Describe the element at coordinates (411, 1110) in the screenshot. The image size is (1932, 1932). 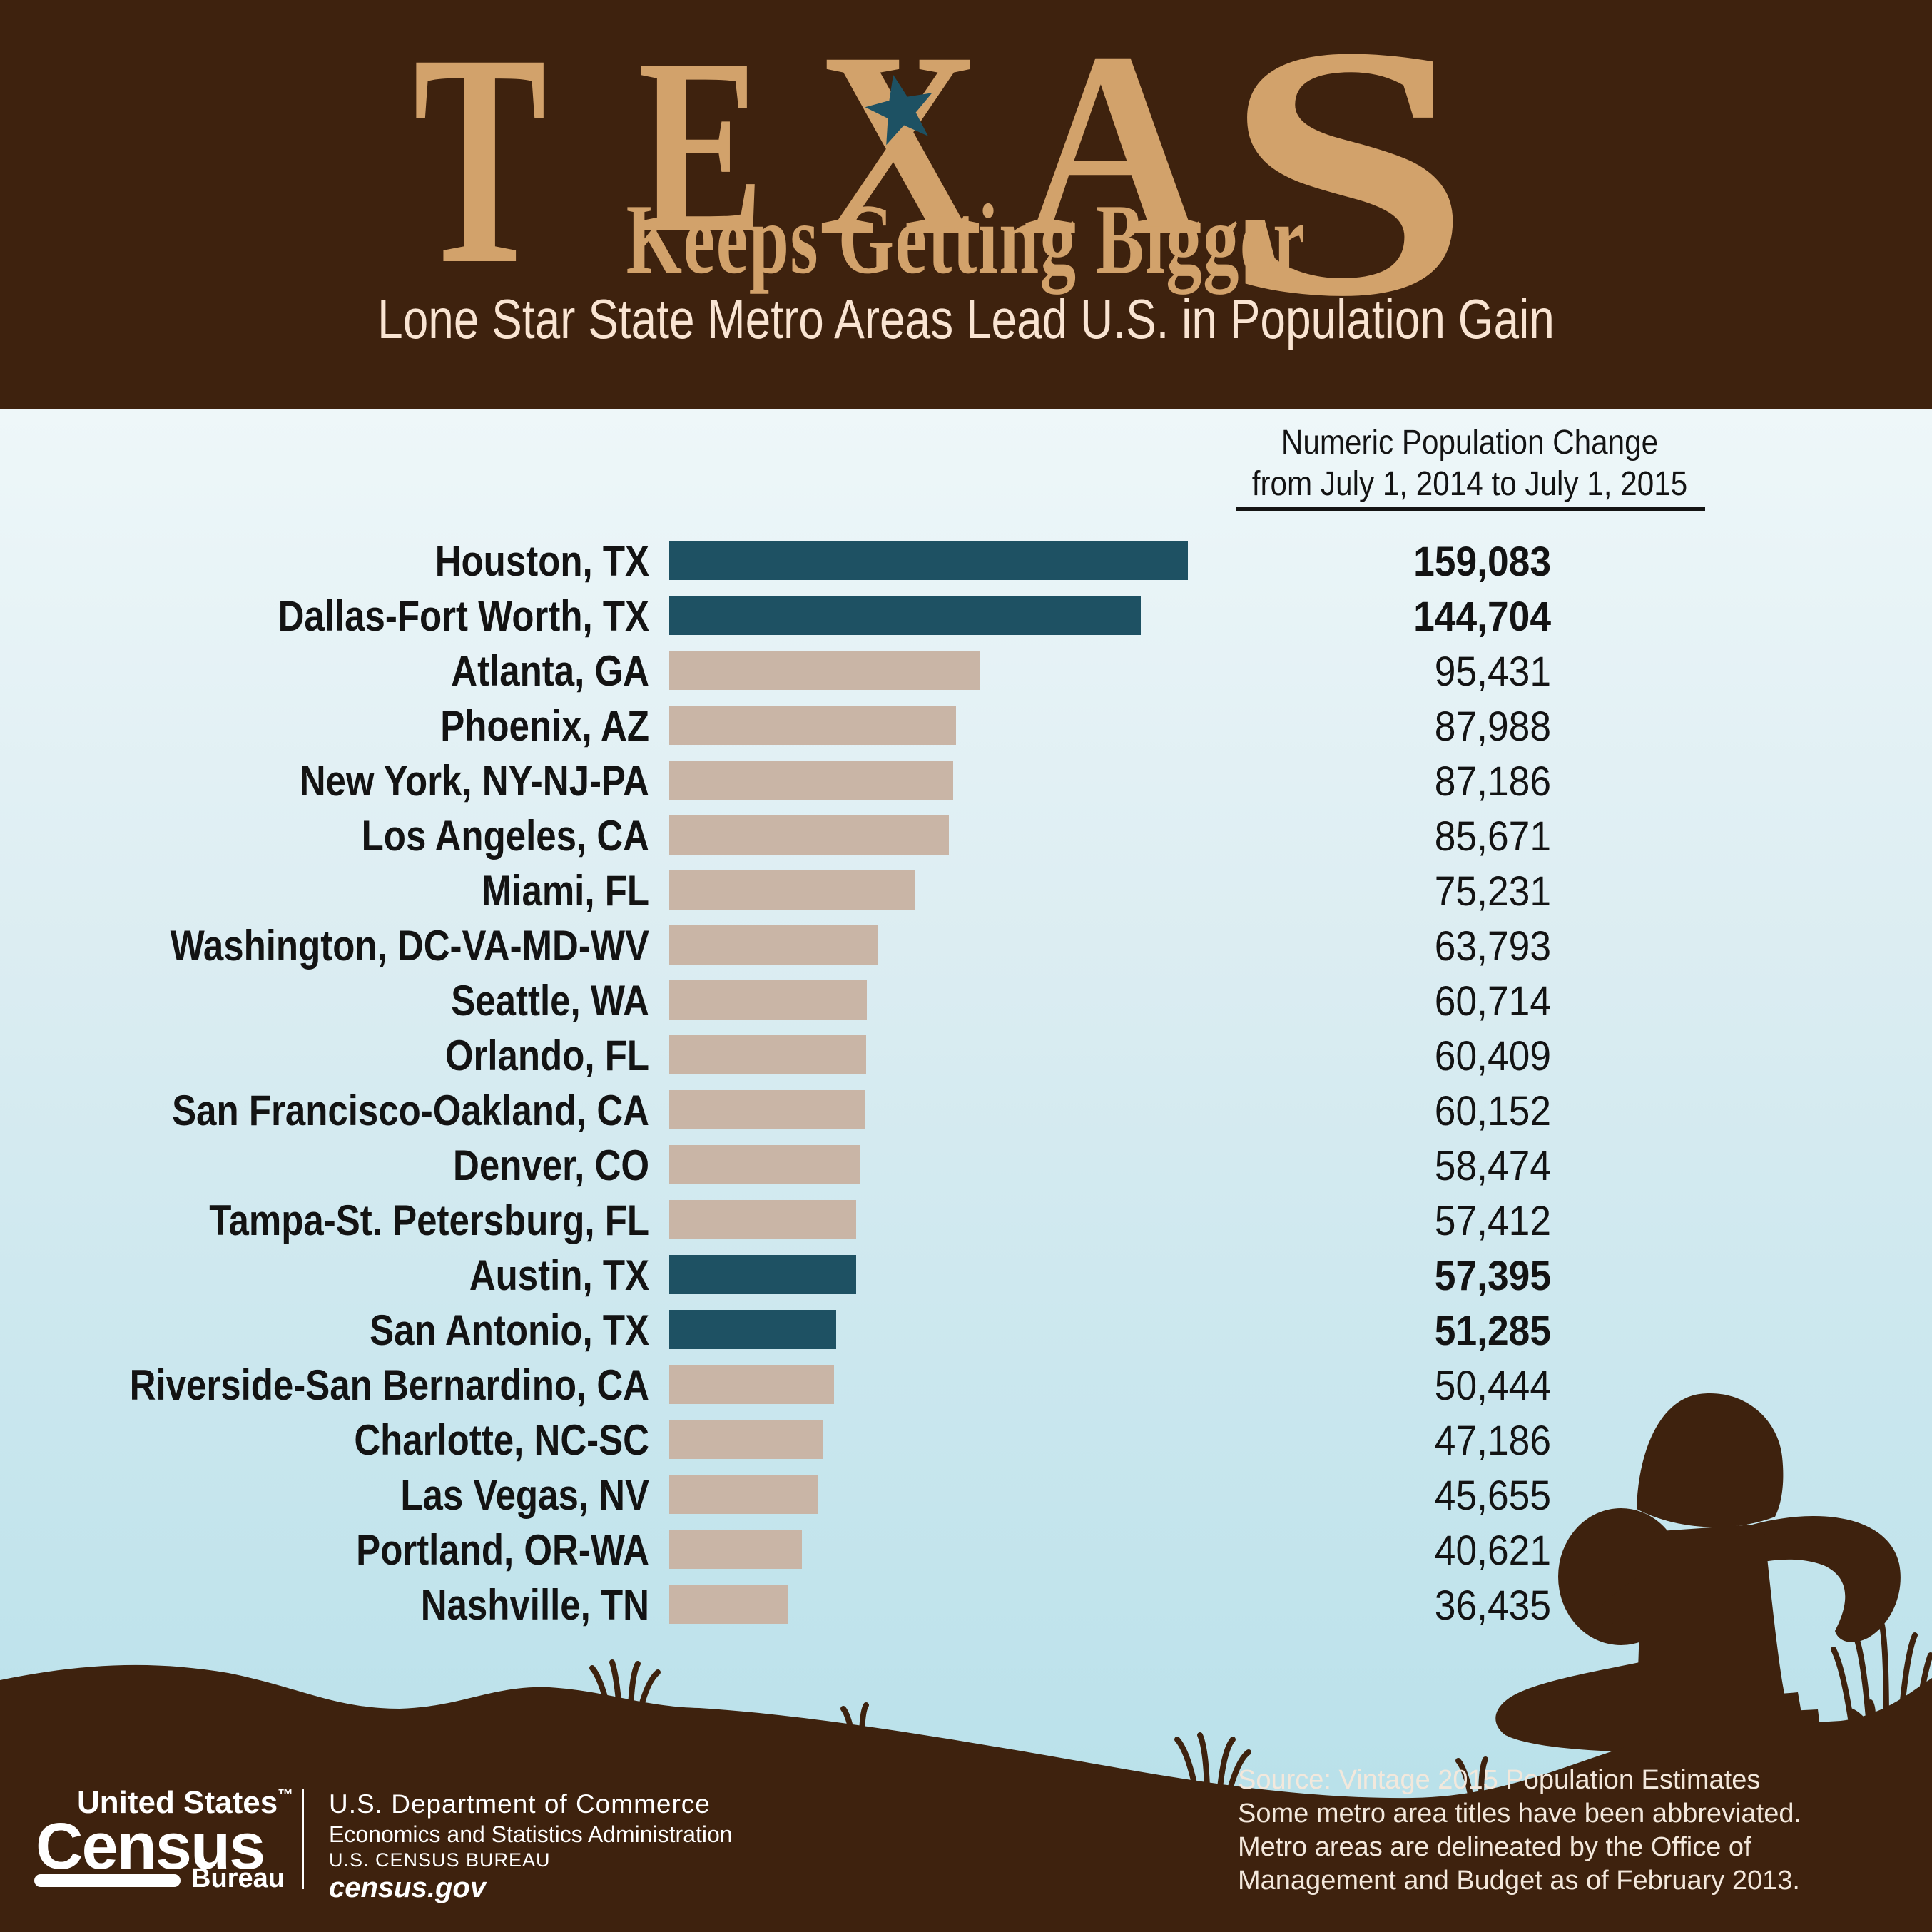
I see `metro-label: San Francisco-Oakland, CA` at that location.